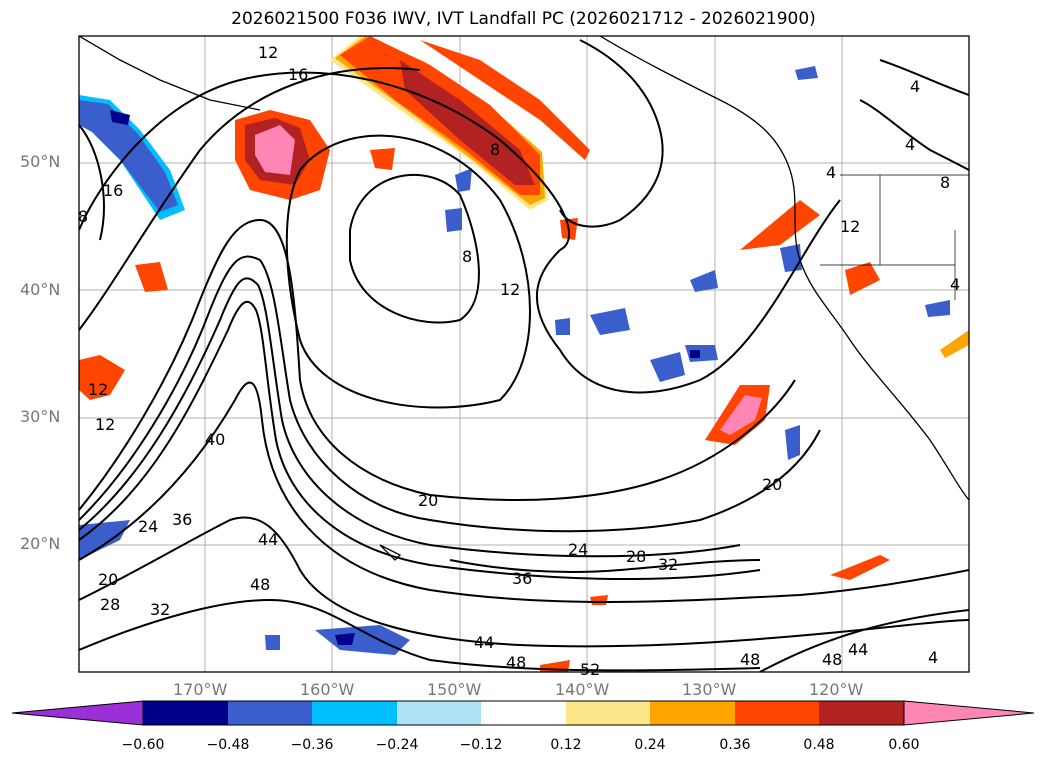 The width and height of the screenshot is (1047, 765). Describe the element at coordinates (709, 689) in the screenshot. I see `lon-label-130w: 130°W` at that location.